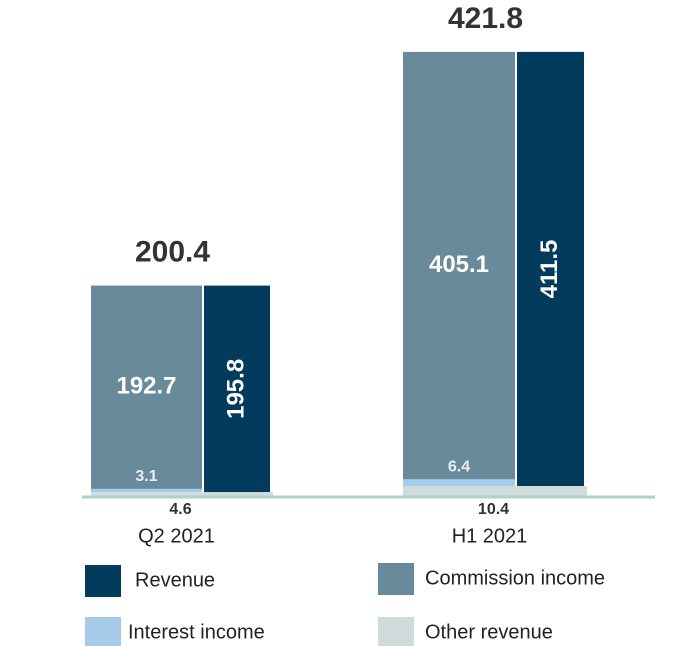  What do you see at coordinates (172, 251) in the screenshot?
I see `total-label: 200.4` at bounding box center [172, 251].